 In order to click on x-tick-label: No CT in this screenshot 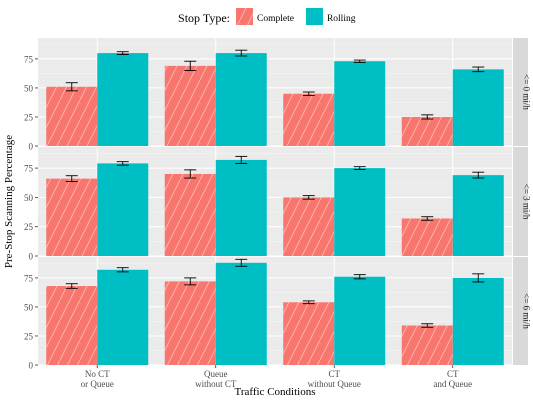, I will do `click(97, 374)`.